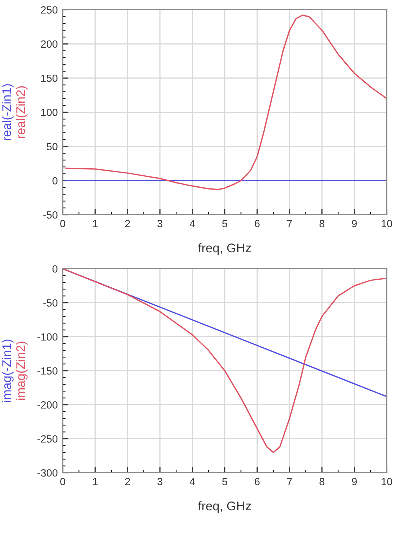  Describe the element at coordinates (49, 44) in the screenshot. I see `y-tick-label: 200` at that location.